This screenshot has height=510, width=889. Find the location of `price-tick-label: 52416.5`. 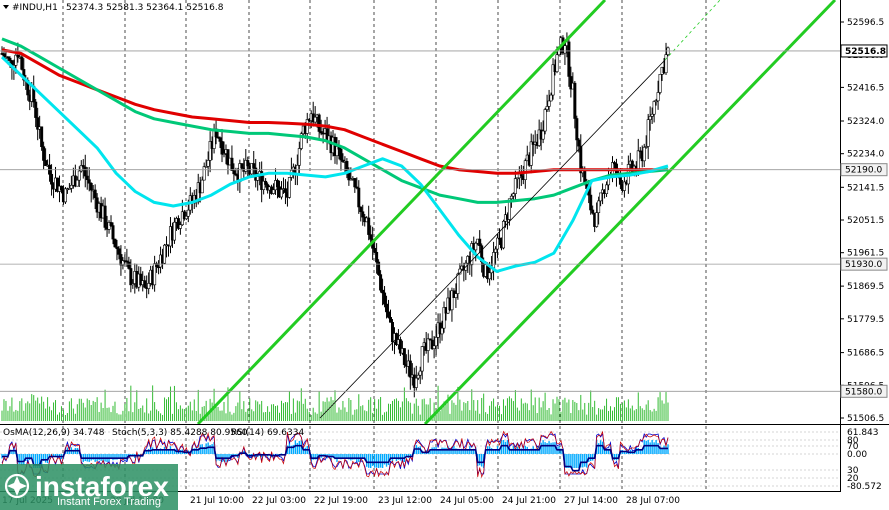

price-tick-label: 52416.5 is located at coordinates (865, 88).